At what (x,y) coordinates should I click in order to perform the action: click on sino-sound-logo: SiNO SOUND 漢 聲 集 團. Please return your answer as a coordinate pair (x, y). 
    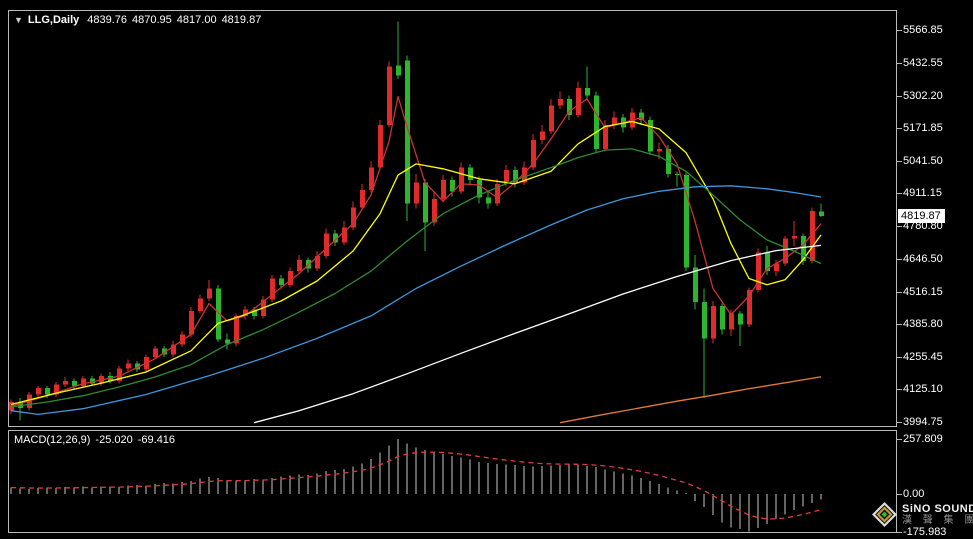
    Looking at the image, I should click on (922, 514).